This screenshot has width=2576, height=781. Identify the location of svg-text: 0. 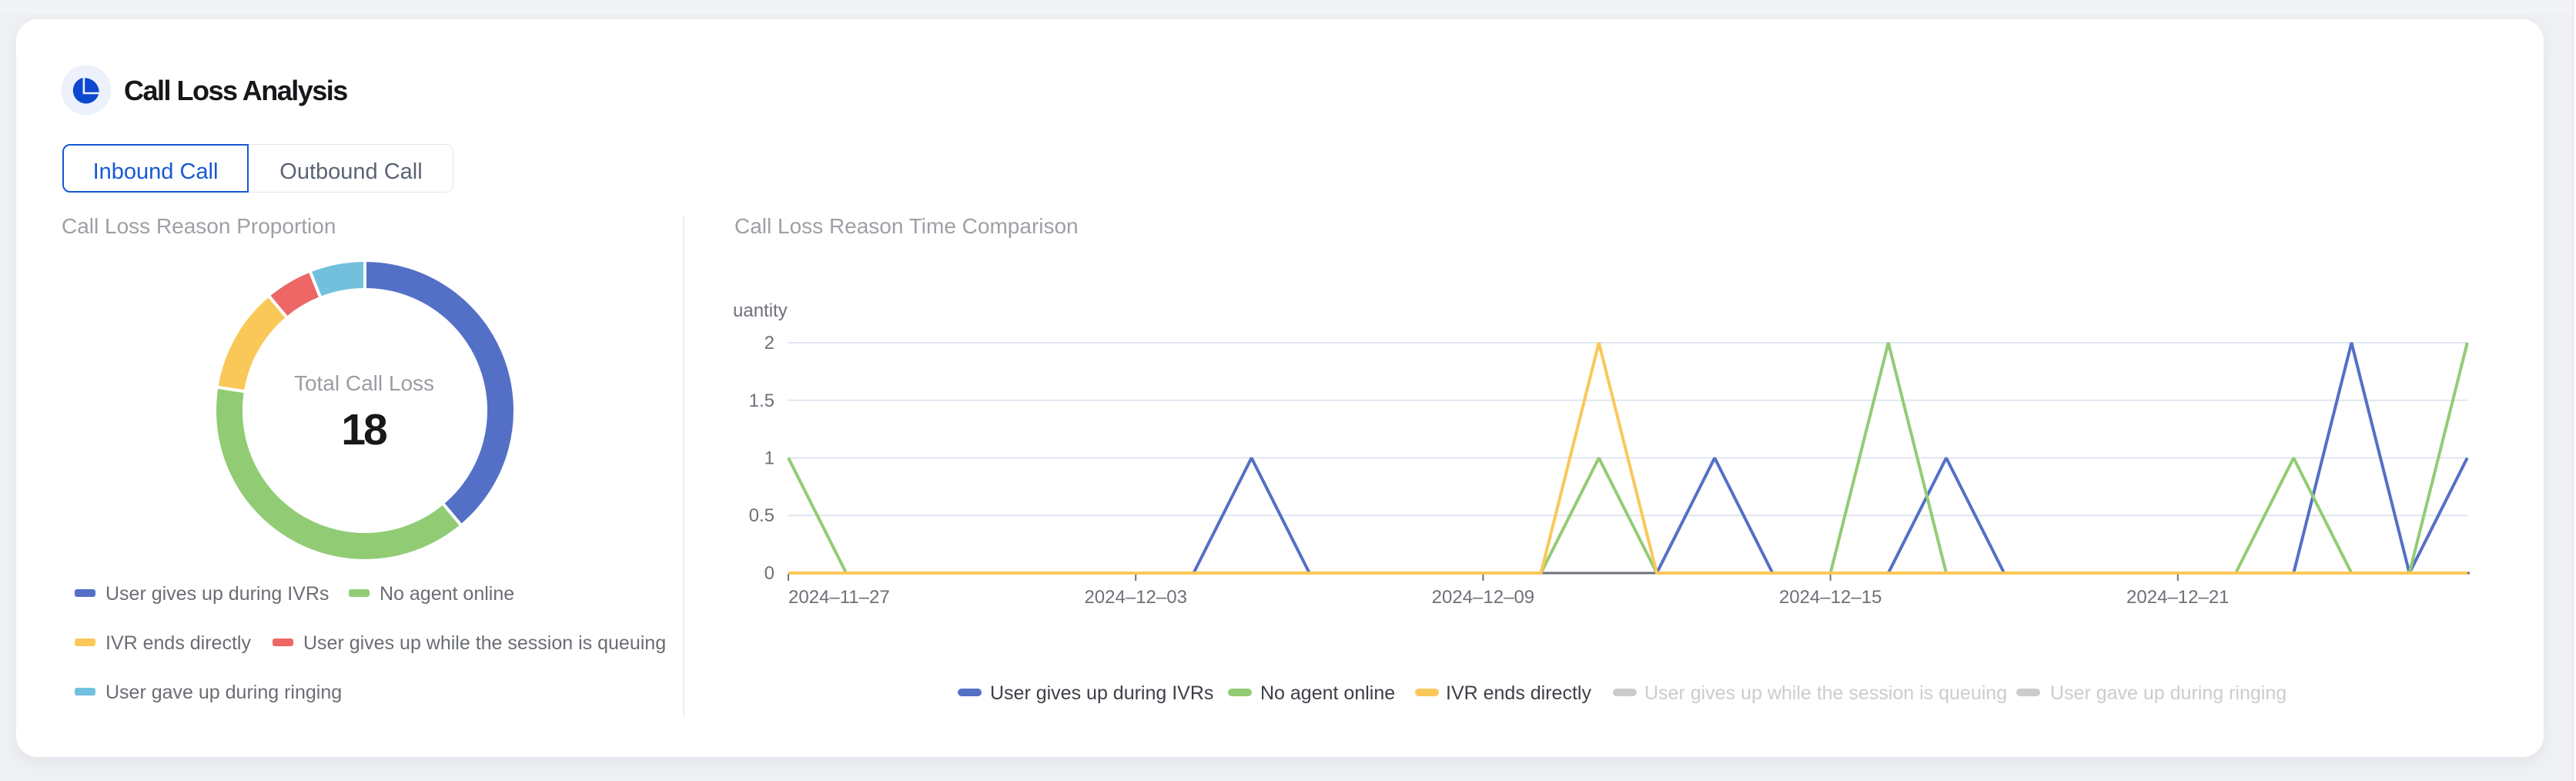
(769, 574).